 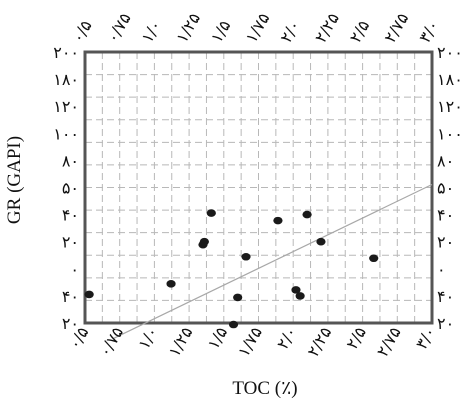 What do you see at coordinates (70, 160) in the screenshot?
I see `y-tick-label: ۸۰` at bounding box center [70, 160].